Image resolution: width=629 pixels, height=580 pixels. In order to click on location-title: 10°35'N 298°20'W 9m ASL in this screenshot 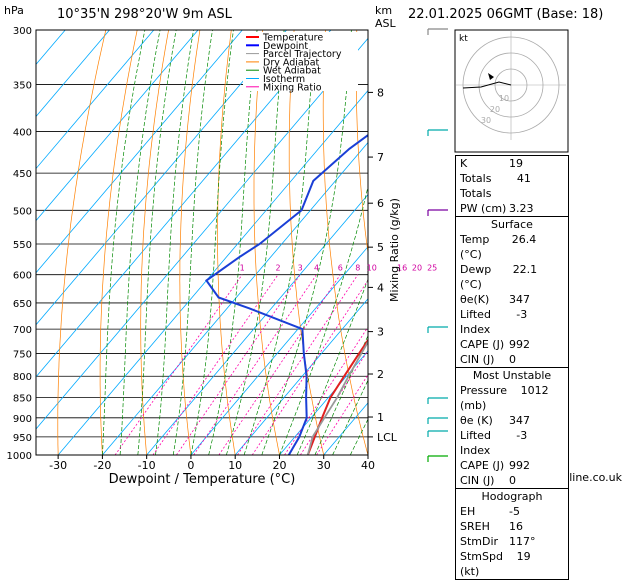, I will do `click(145, 14)`.